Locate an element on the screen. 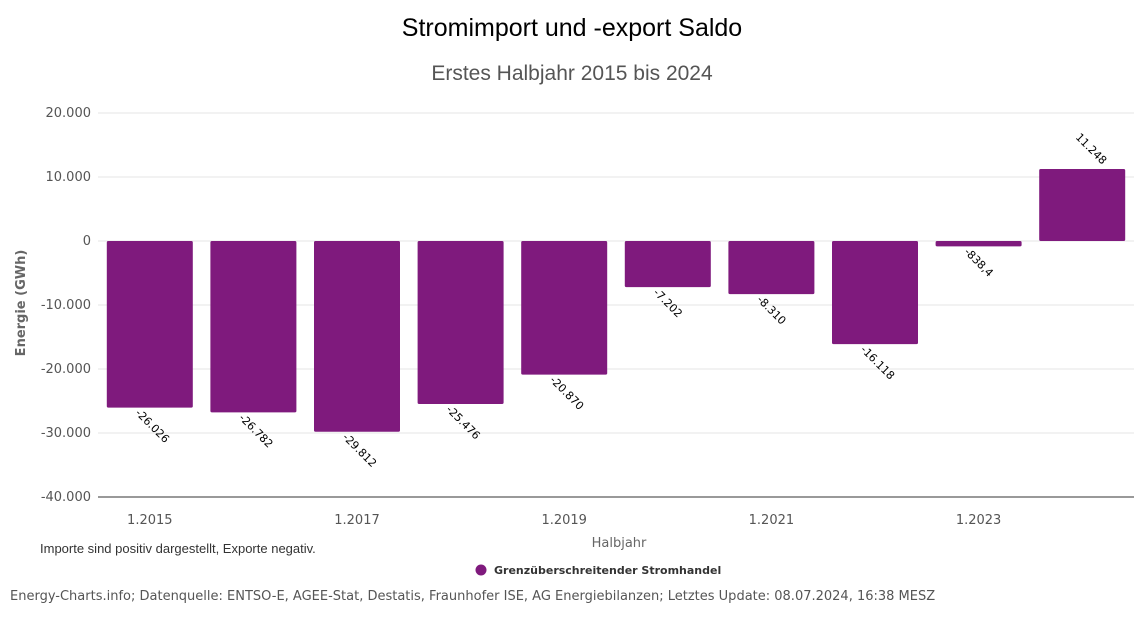  bar-1.2020 is located at coordinates (667, 264).